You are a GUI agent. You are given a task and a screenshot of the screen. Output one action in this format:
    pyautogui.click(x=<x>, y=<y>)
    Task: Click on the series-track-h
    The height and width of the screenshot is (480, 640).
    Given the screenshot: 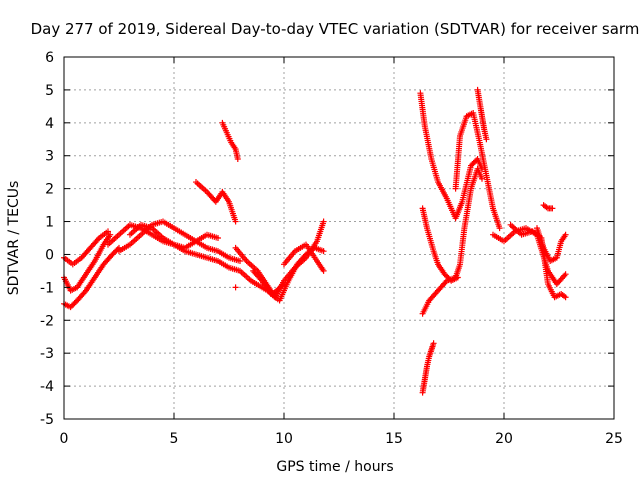 What is the action you would take?
    pyautogui.click(x=230, y=141)
    